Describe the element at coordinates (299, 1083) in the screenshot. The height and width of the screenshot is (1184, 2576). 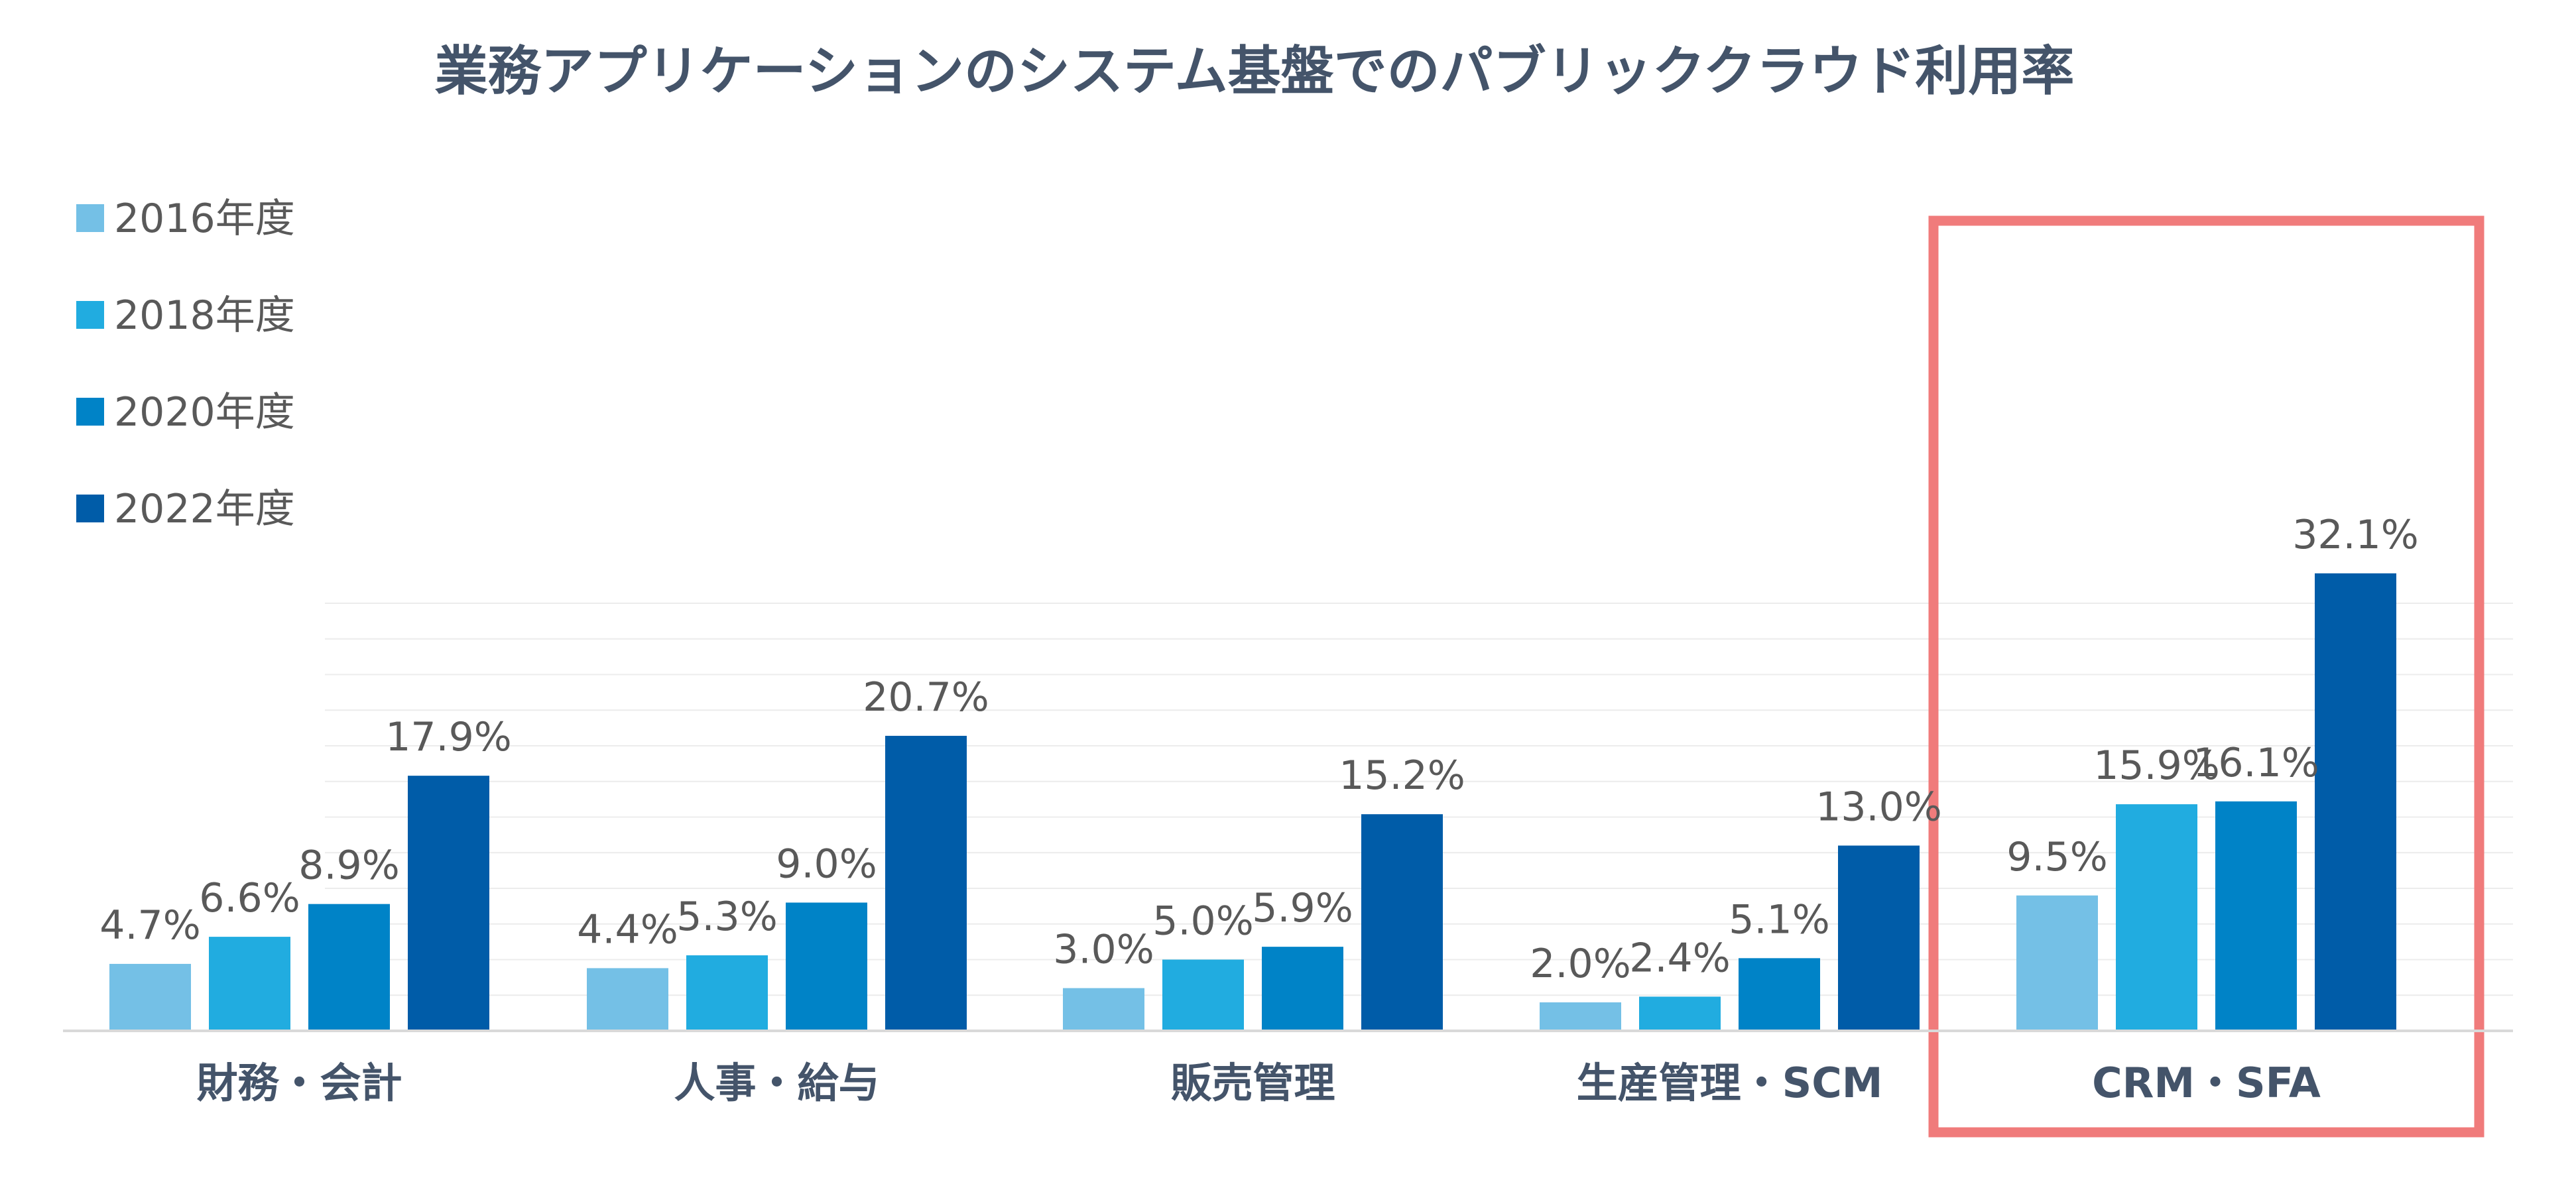
I see `category-label: 財務・会計` at that location.